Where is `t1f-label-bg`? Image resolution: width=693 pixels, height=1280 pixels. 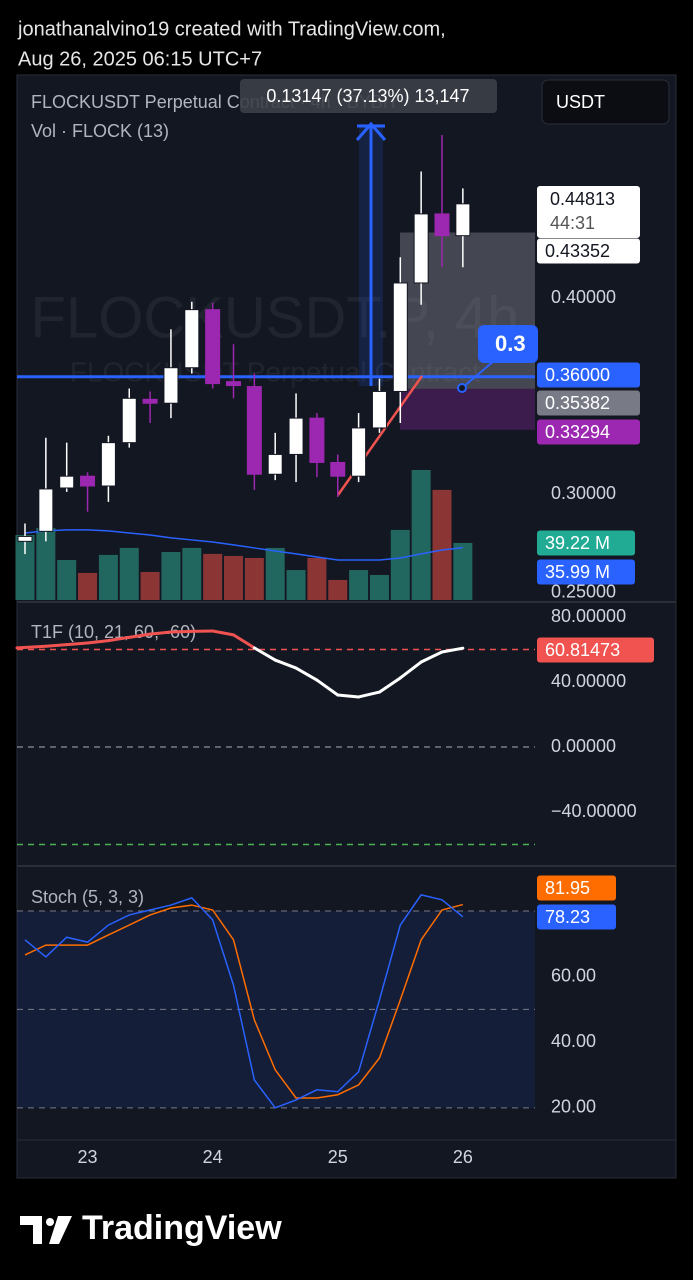 t1f-label-bg is located at coordinates (595, 650).